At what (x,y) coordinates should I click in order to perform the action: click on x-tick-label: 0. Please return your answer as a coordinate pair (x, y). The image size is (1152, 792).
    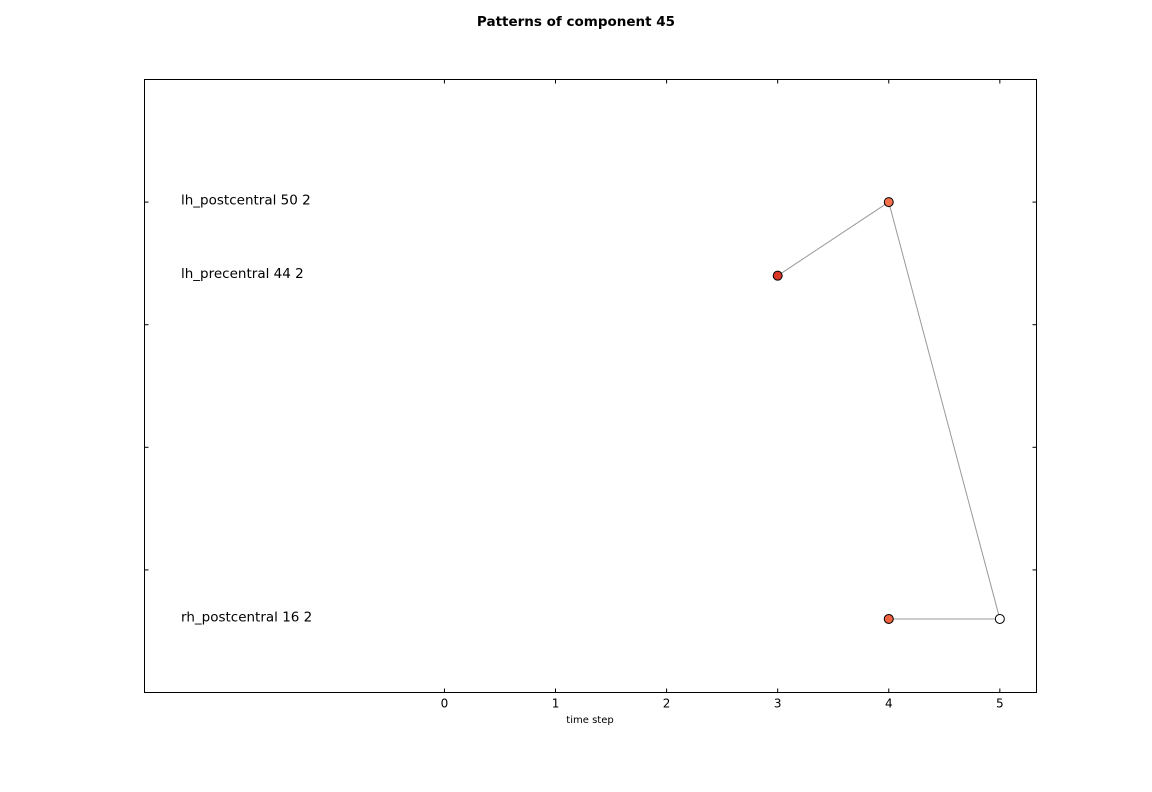
    Looking at the image, I should click on (445, 704).